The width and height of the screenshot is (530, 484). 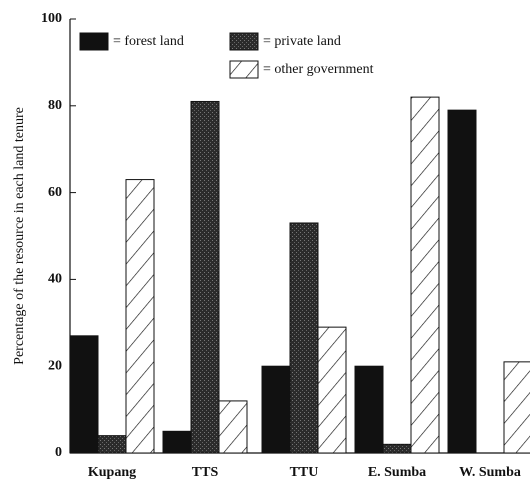 I want to click on x-tick-label: W. Sumba, so click(x=490, y=472).